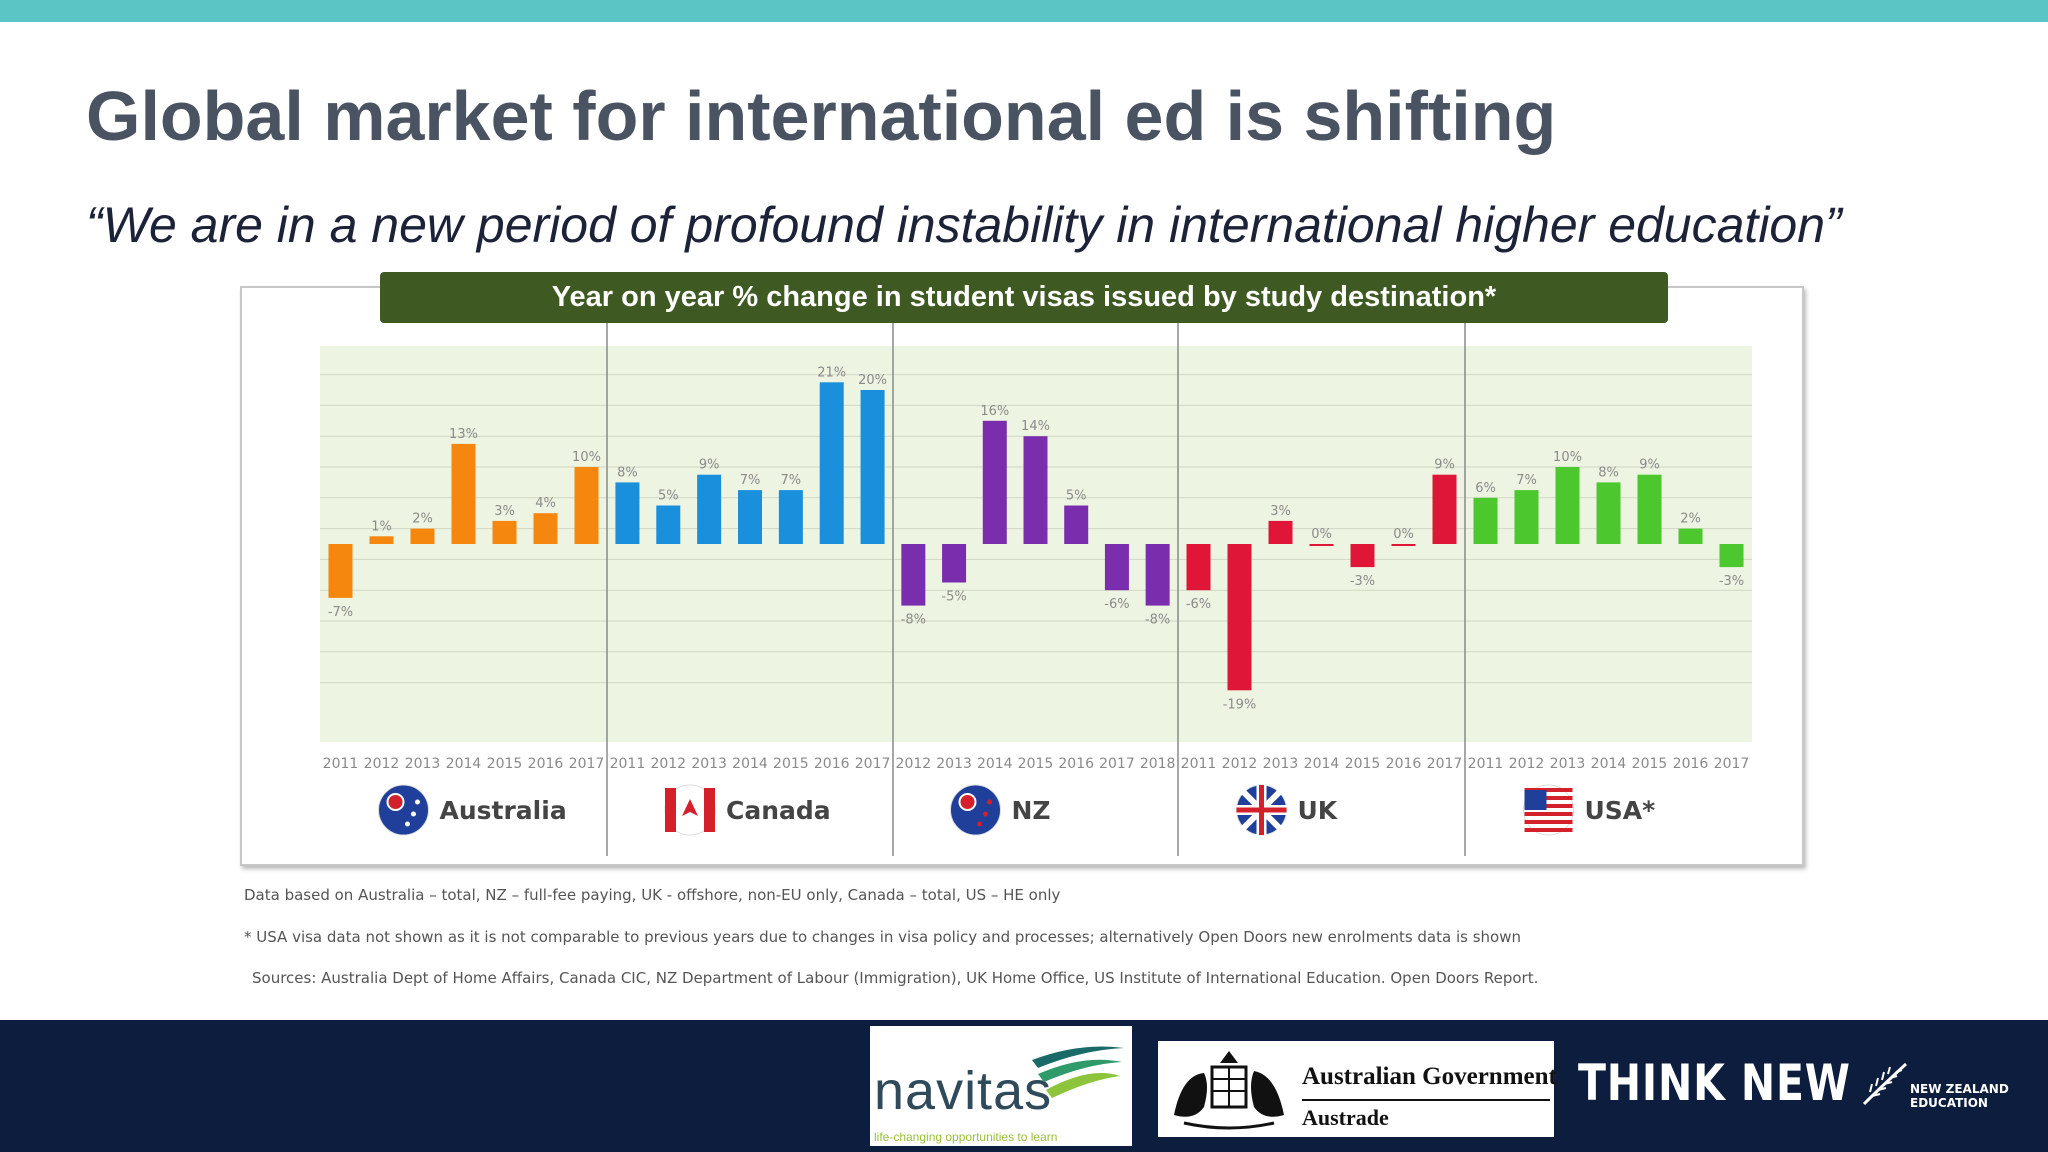  What do you see at coordinates (994, 411) in the screenshot?
I see `data-label: 16%` at bounding box center [994, 411].